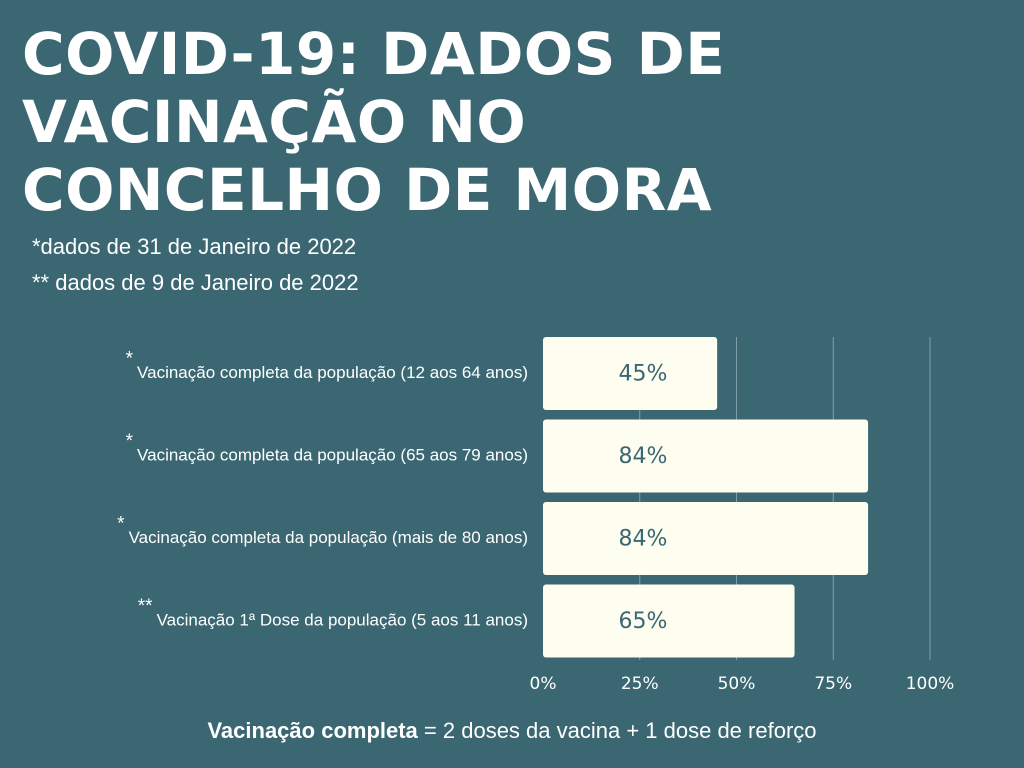  What do you see at coordinates (195, 282) in the screenshot?
I see `date-note-secondary: ** dados de 9 de Janeiro de 2022` at bounding box center [195, 282].